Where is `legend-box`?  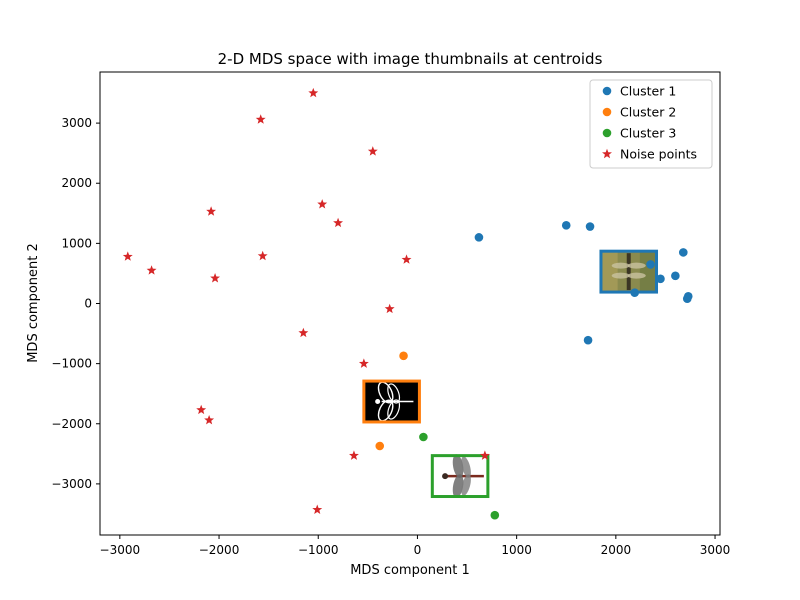 legend-box is located at coordinates (651, 124).